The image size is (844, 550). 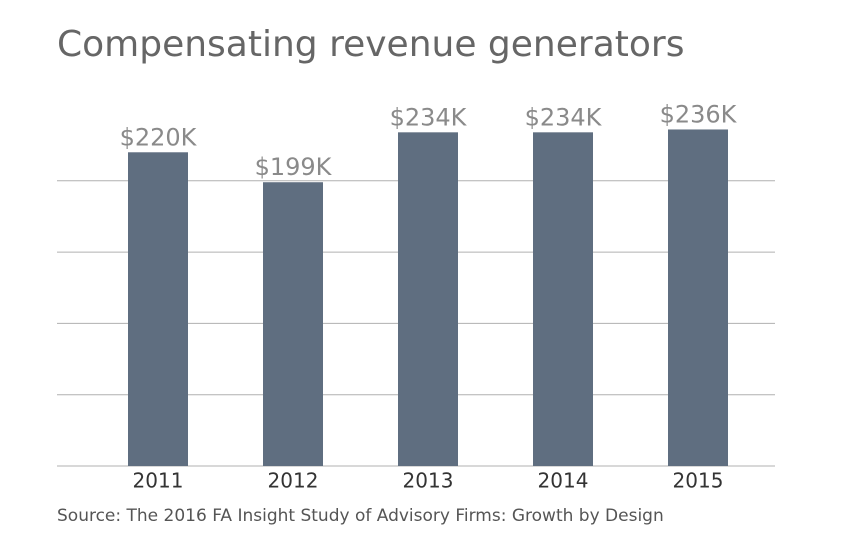 I want to click on x-tick-label: 2014, so click(x=563, y=481).